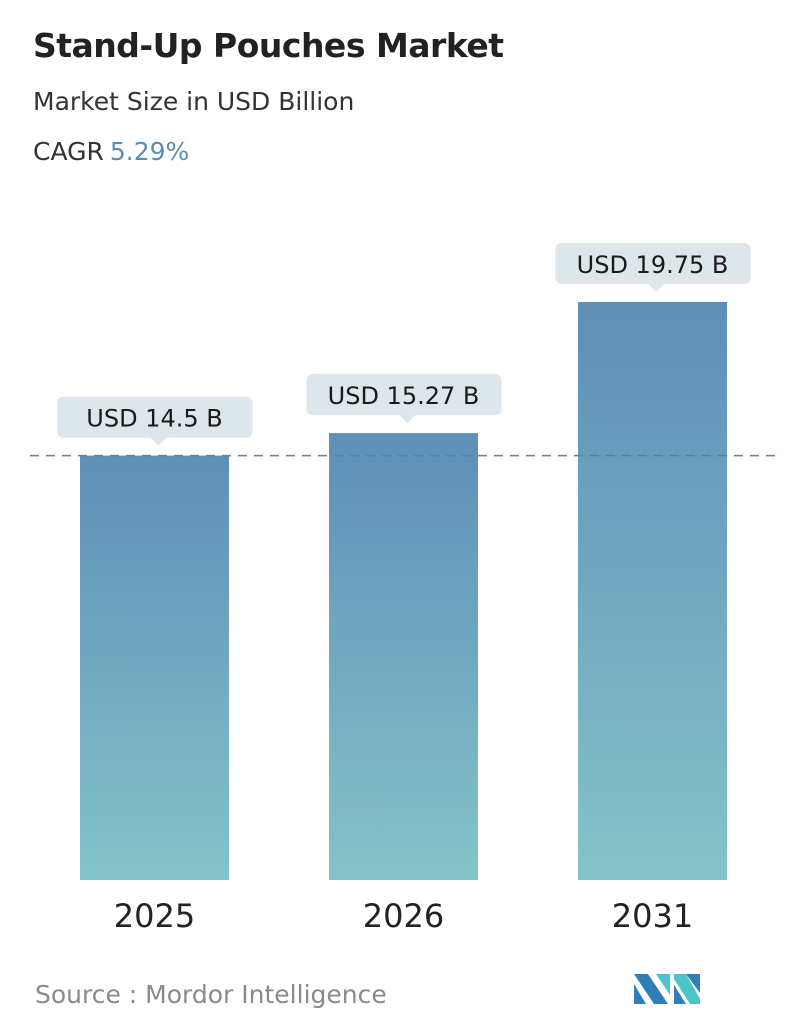 The width and height of the screenshot is (796, 1034). What do you see at coordinates (154, 916) in the screenshot?
I see `x-tick-label: 2025` at bounding box center [154, 916].